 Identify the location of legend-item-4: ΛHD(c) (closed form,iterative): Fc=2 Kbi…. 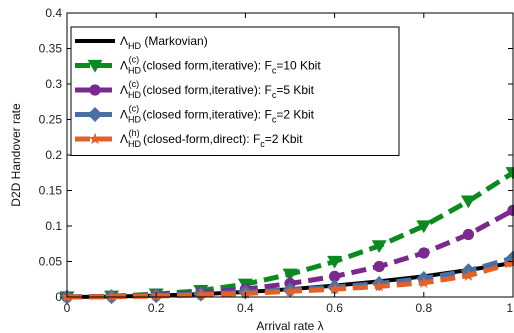
(195, 114).